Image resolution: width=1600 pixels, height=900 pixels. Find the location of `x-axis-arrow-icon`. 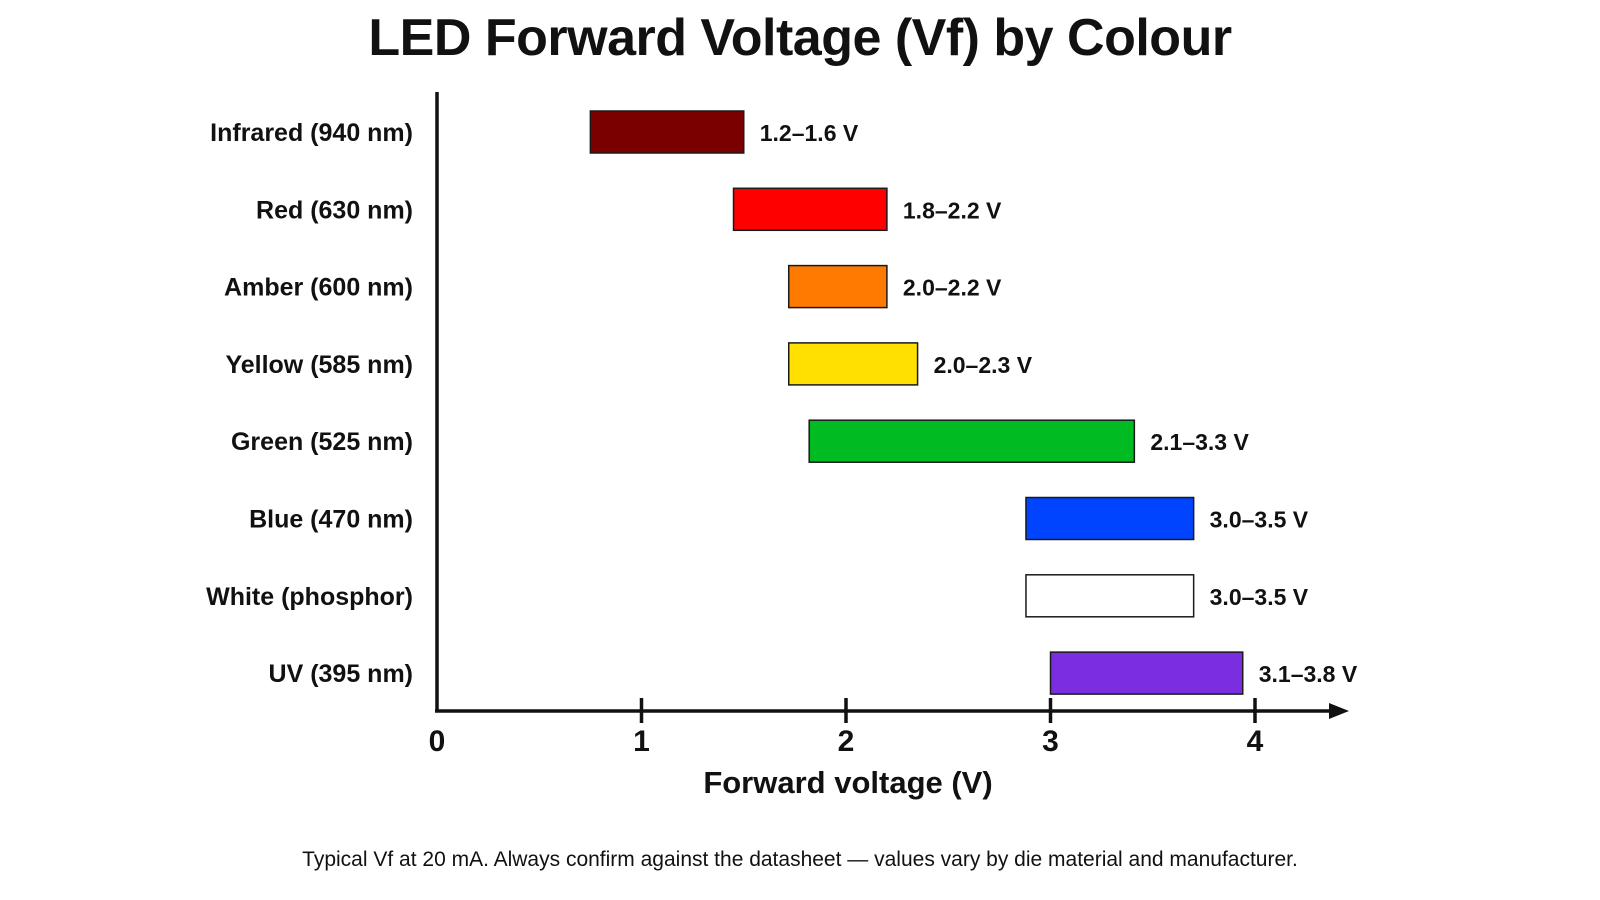

x-axis-arrow-icon is located at coordinates (1339, 711).